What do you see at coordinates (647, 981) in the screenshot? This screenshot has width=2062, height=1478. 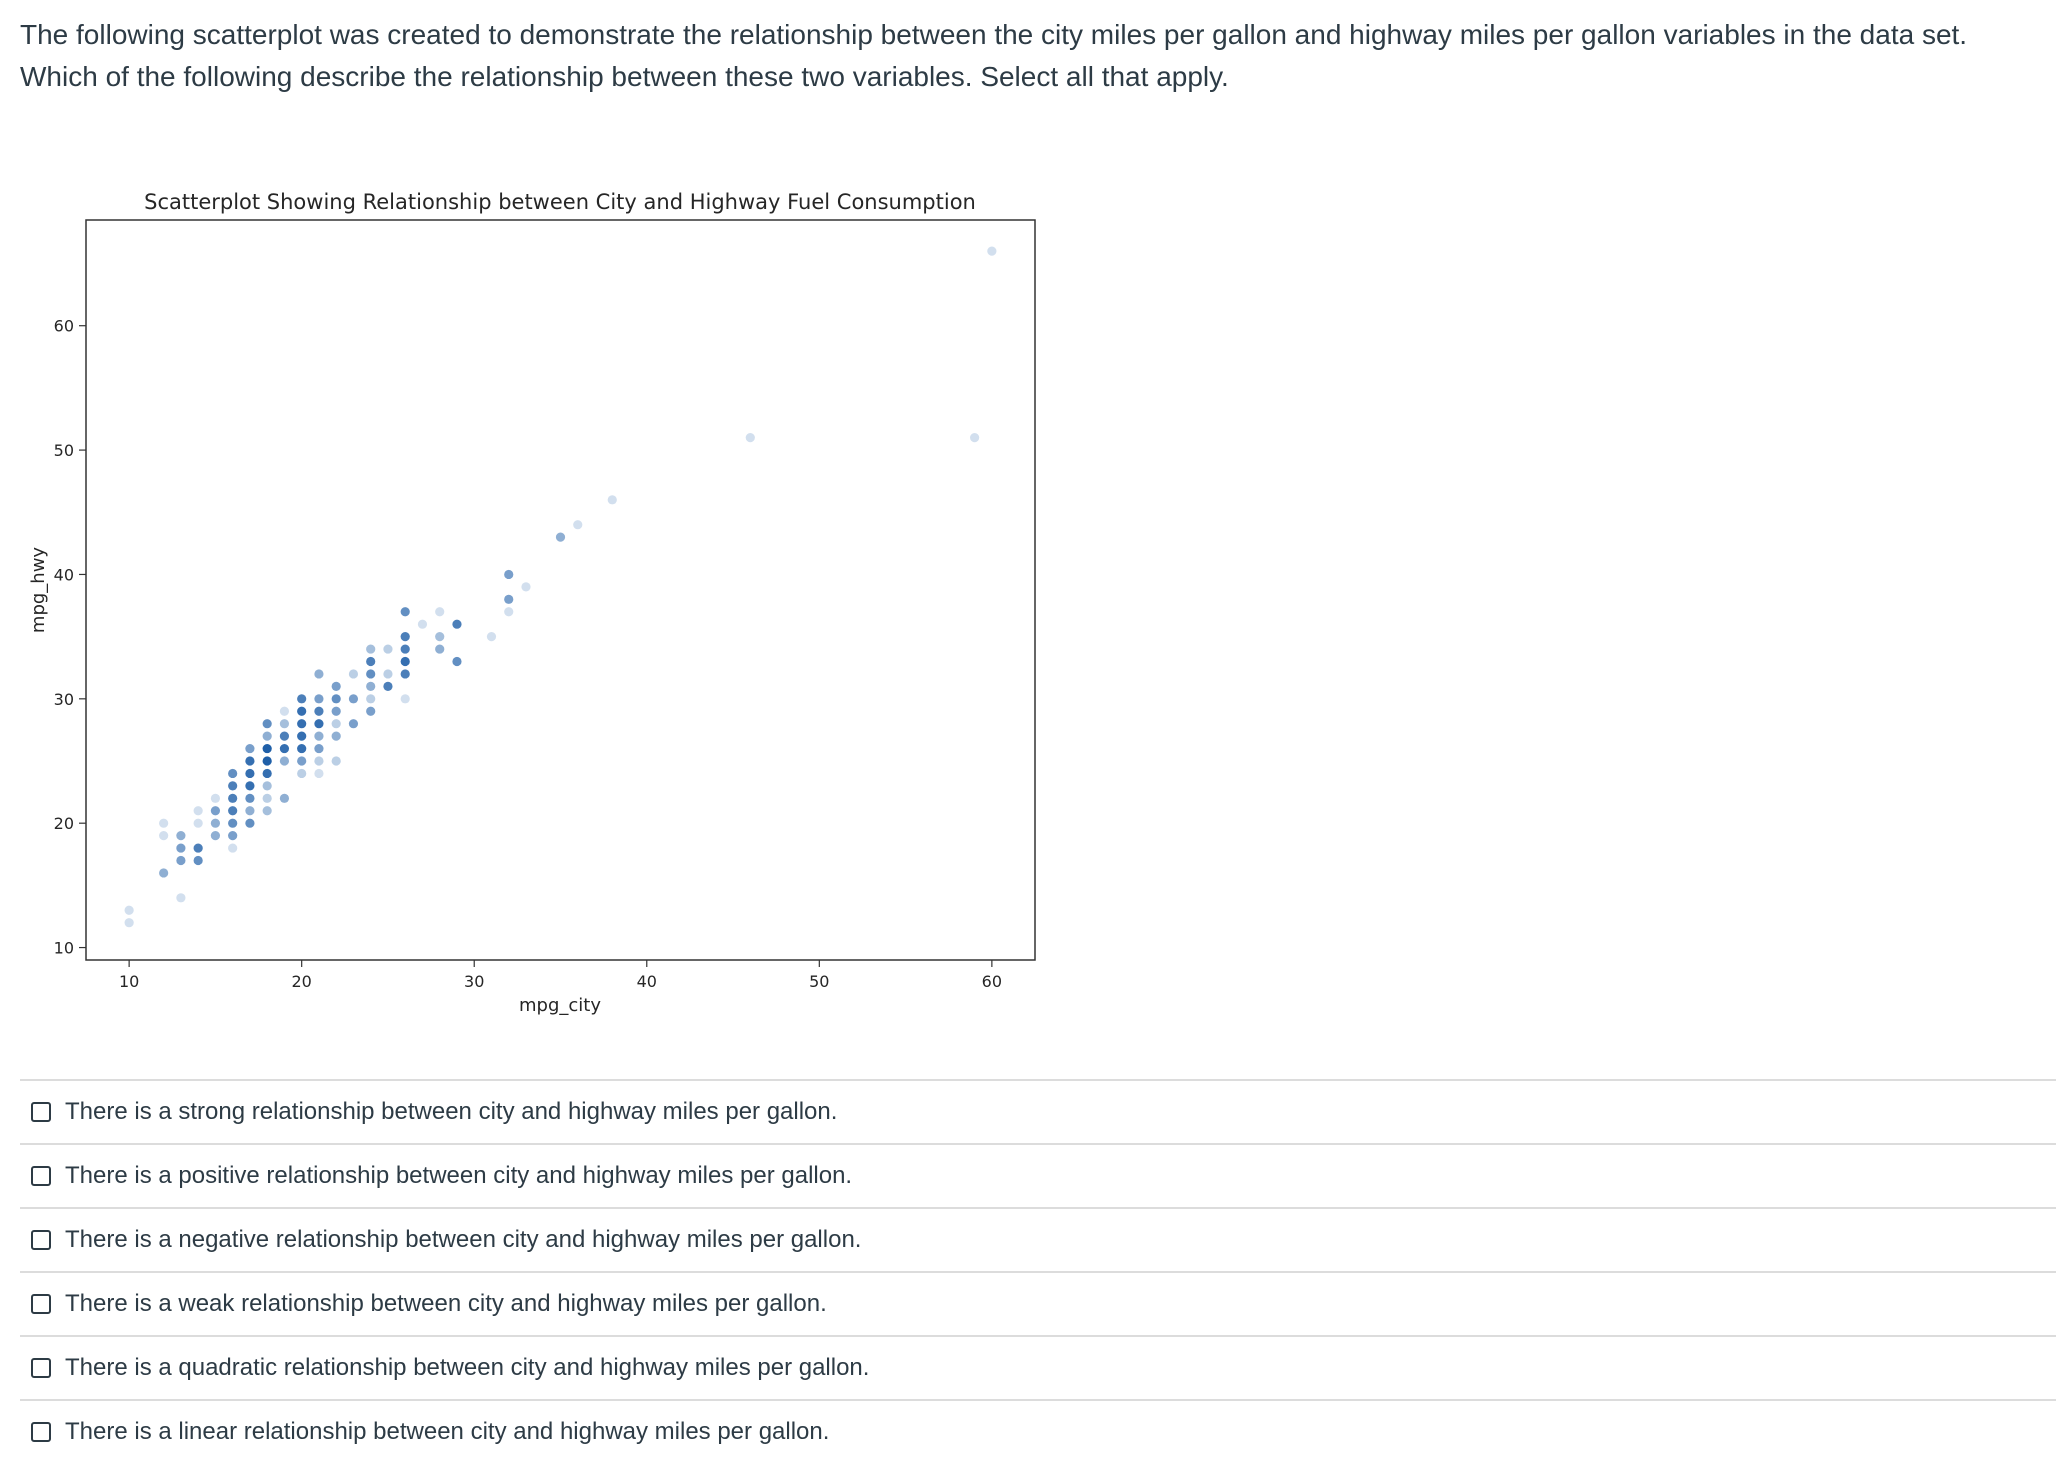 I see `x-tick-label: 40` at bounding box center [647, 981].